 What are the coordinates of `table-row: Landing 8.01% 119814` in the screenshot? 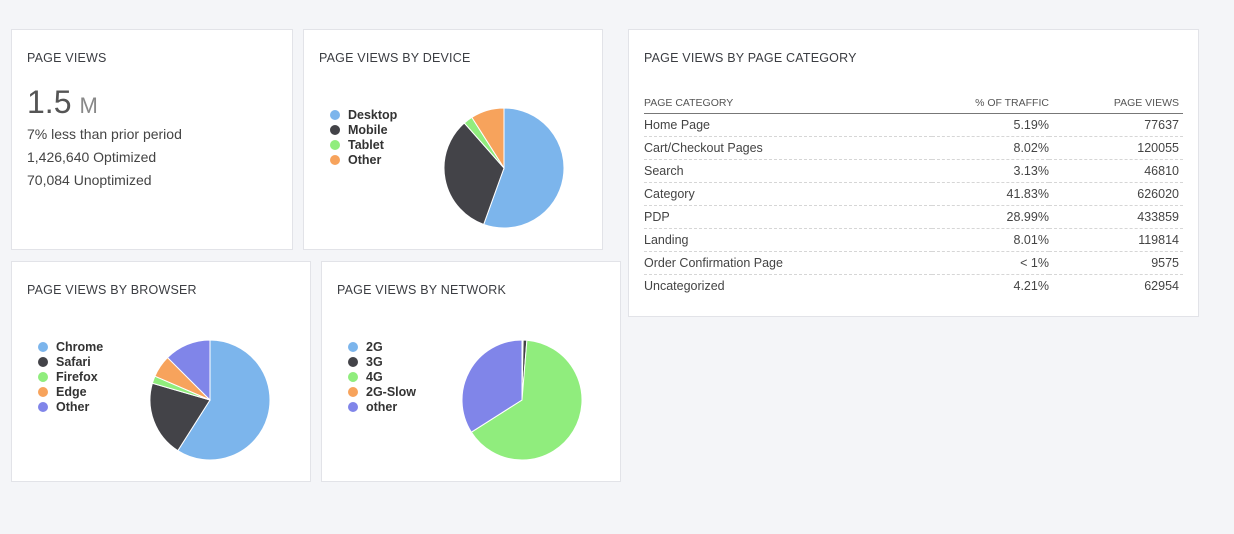 It's located at (913, 240).